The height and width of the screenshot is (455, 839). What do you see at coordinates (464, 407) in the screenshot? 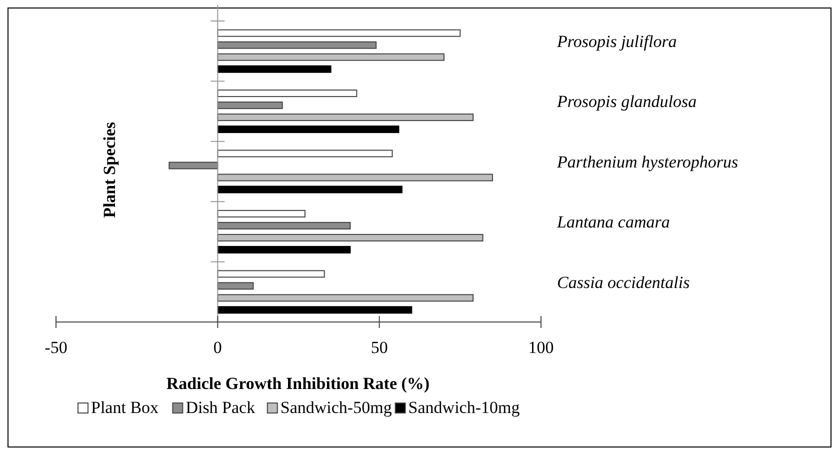
I see `legend-label: Sandwich-10mg` at bounding box center [464, 407].